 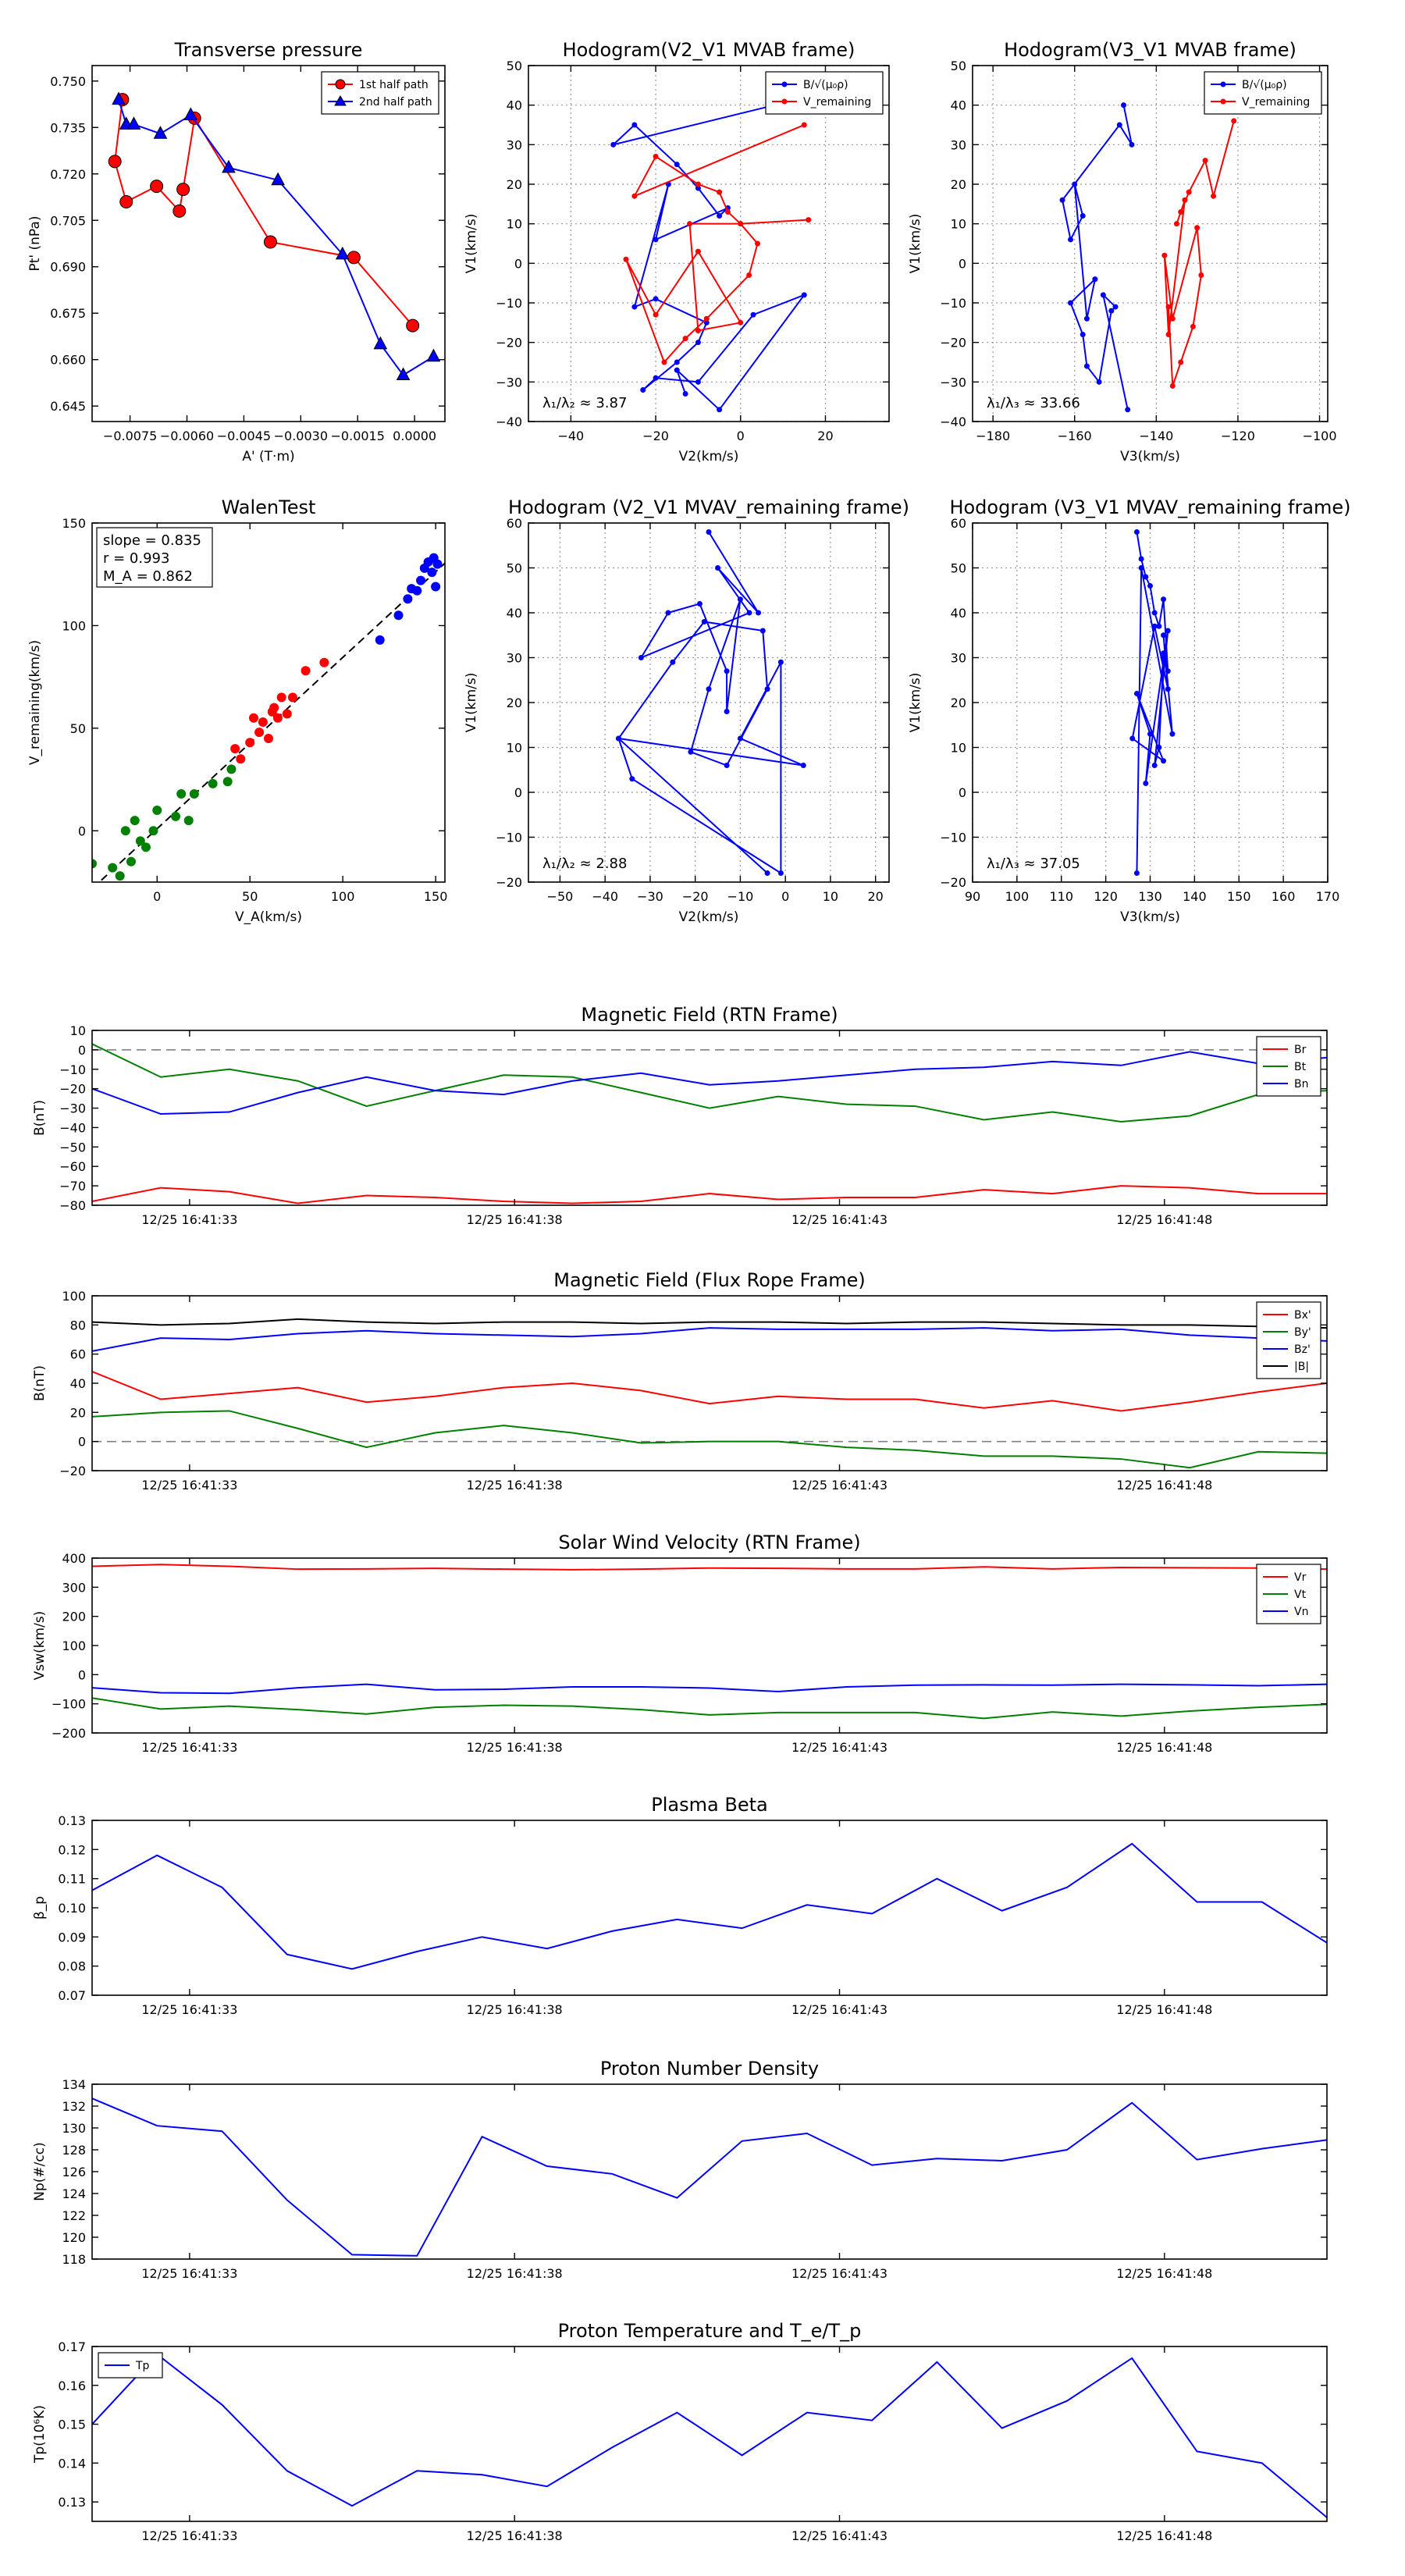 I want to click on y-tick-label: 0.13, so click(x=72, y=2502).